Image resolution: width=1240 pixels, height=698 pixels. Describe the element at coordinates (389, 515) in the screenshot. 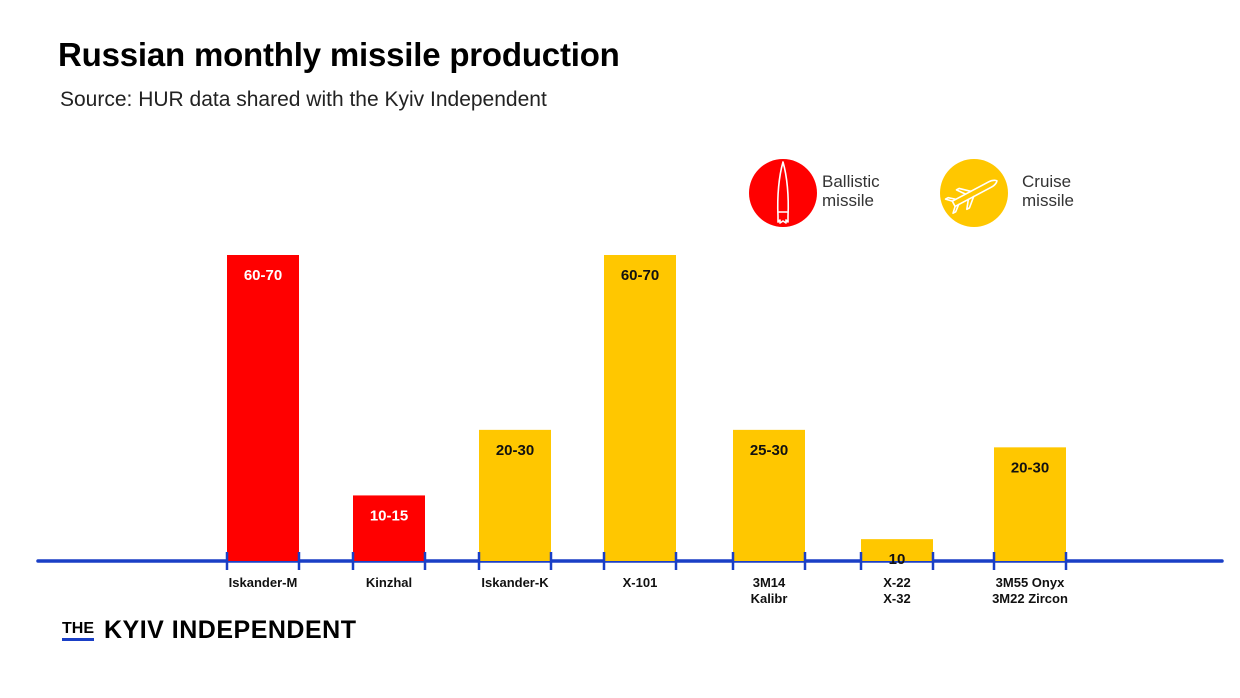

I see `data-label-1: 10-15` at that location.